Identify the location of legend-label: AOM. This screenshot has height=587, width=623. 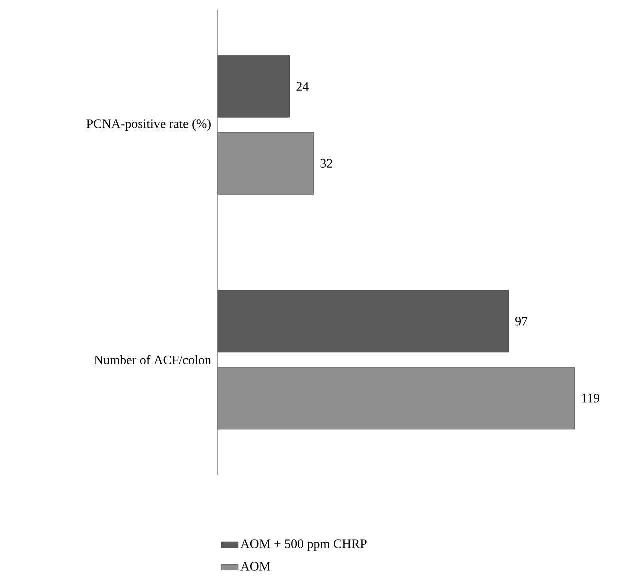
(255, 566).